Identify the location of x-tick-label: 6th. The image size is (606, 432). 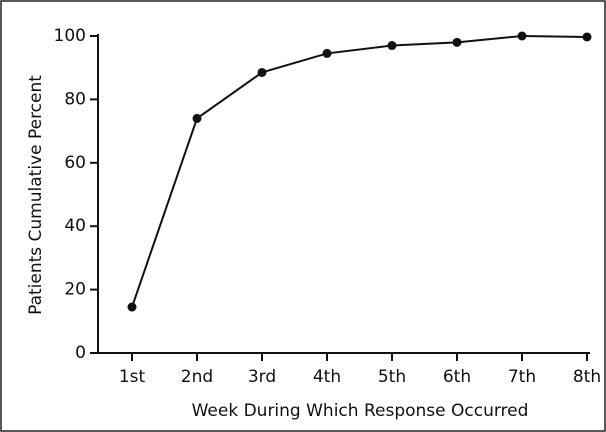
(457, 377).